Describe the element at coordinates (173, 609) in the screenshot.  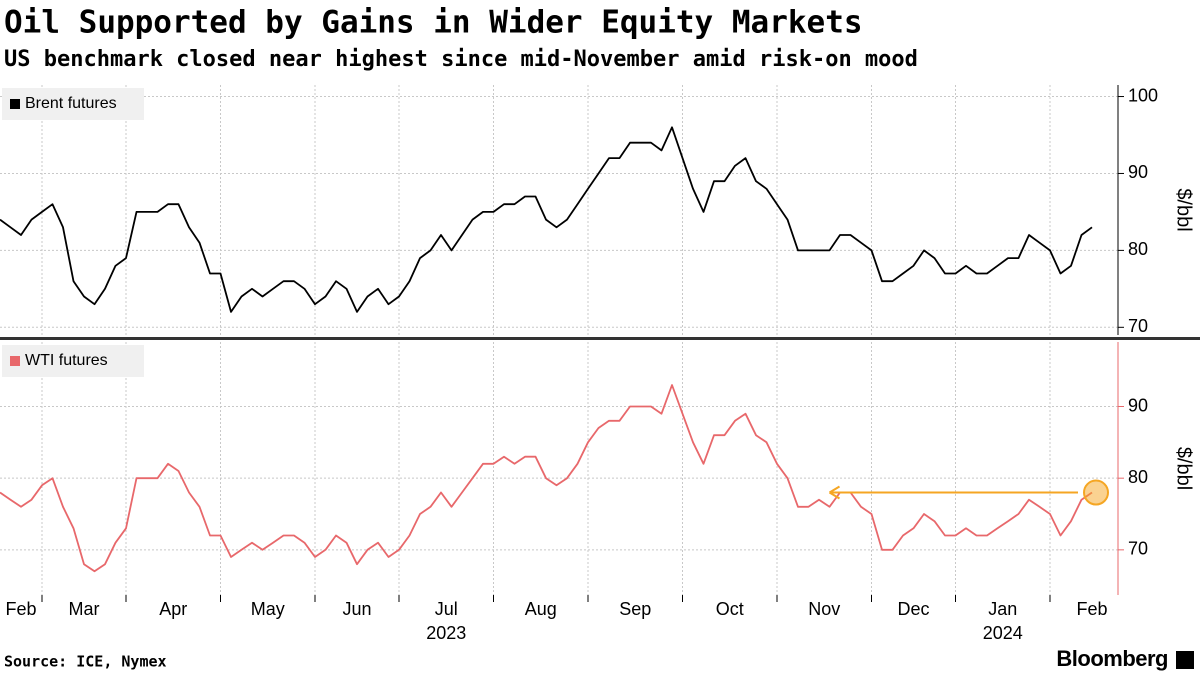
I see `x-tick-label: Apr` at that location.